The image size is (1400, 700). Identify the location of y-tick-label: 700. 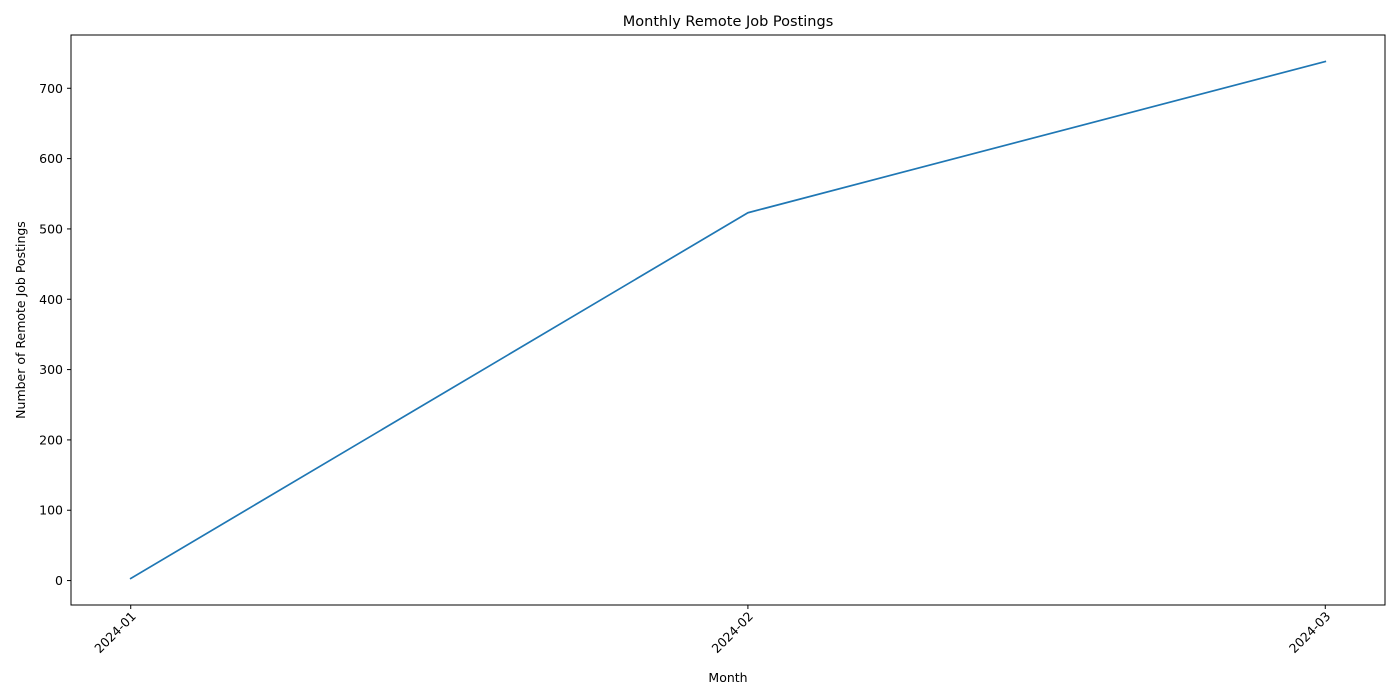
(51, 88).